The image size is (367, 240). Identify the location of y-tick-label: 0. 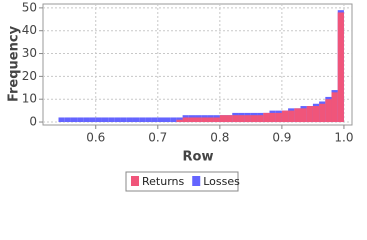
(33, 122).